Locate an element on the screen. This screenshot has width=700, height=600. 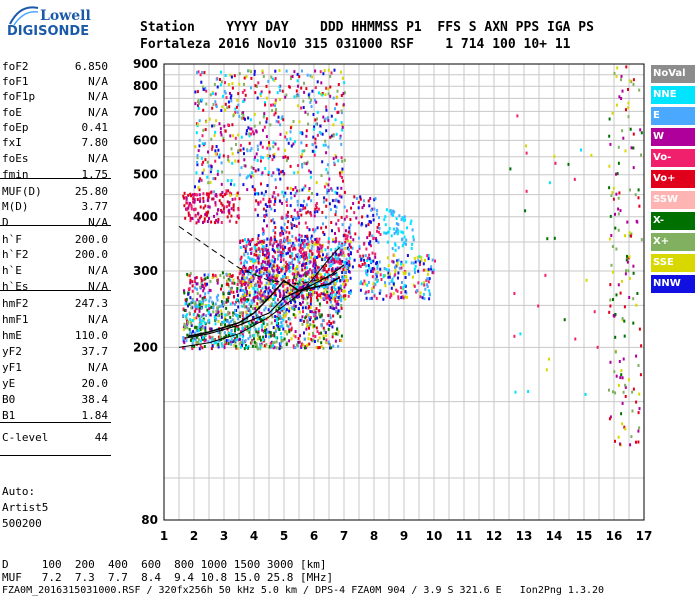
param-name: fxI is located at coordinates (12, 142).